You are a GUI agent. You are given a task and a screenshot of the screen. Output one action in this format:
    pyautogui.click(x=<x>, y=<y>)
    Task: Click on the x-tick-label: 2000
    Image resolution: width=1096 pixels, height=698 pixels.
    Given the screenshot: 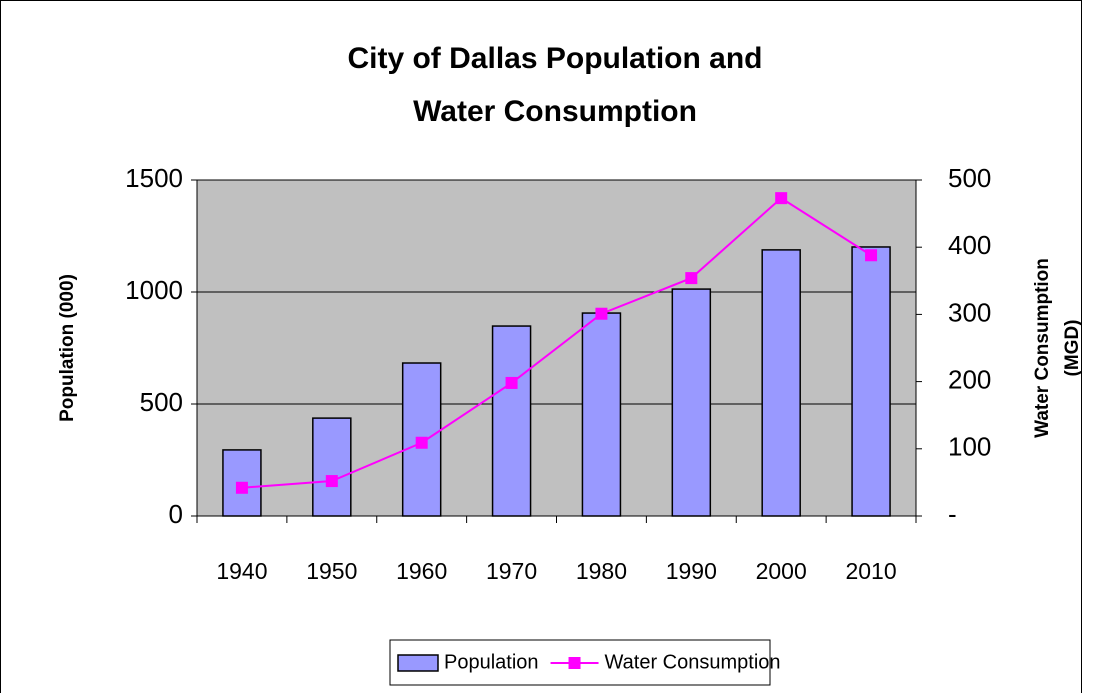 What is the action you would take?
    pyautogui.click(x=781, y=571)
    